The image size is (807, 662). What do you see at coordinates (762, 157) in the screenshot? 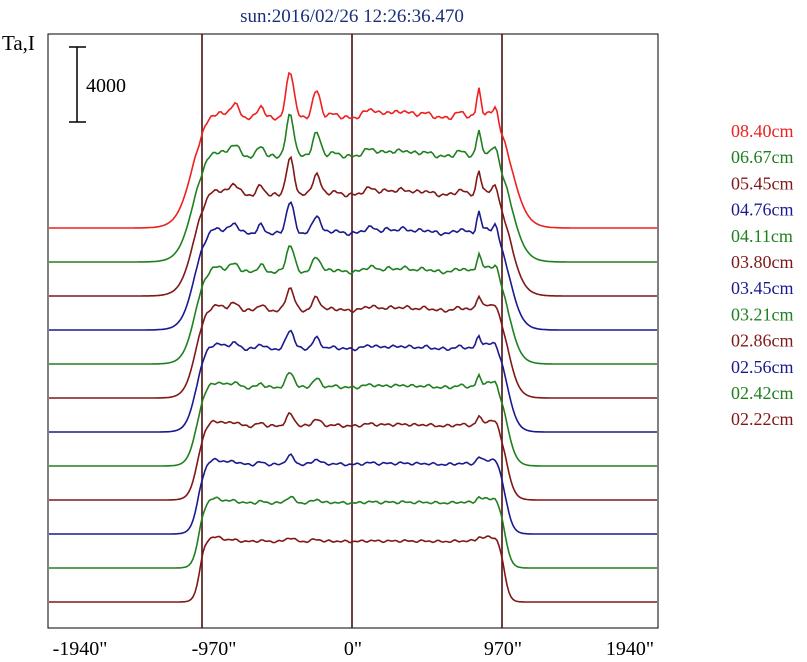
I see `legend-entry: 06.67cm` at bounding box center [762, 157].